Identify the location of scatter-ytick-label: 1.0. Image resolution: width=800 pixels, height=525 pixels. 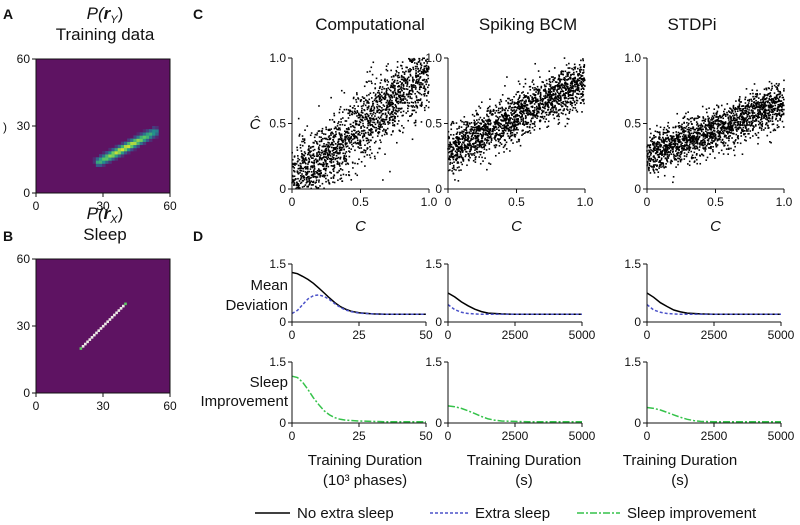
(277, 58).